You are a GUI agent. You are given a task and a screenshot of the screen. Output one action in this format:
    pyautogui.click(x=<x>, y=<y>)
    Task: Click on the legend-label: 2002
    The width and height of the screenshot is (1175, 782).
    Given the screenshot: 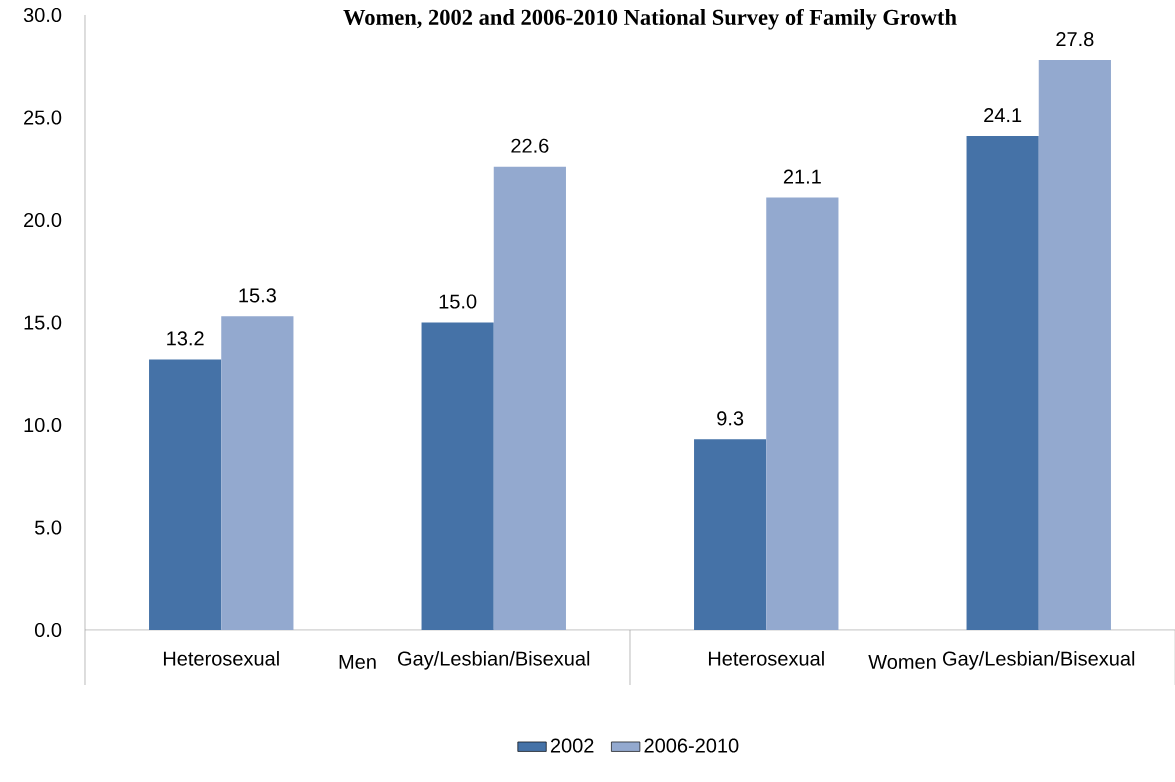 What is the action you would take?
    pyautogui.click(x=572, y=745)
    